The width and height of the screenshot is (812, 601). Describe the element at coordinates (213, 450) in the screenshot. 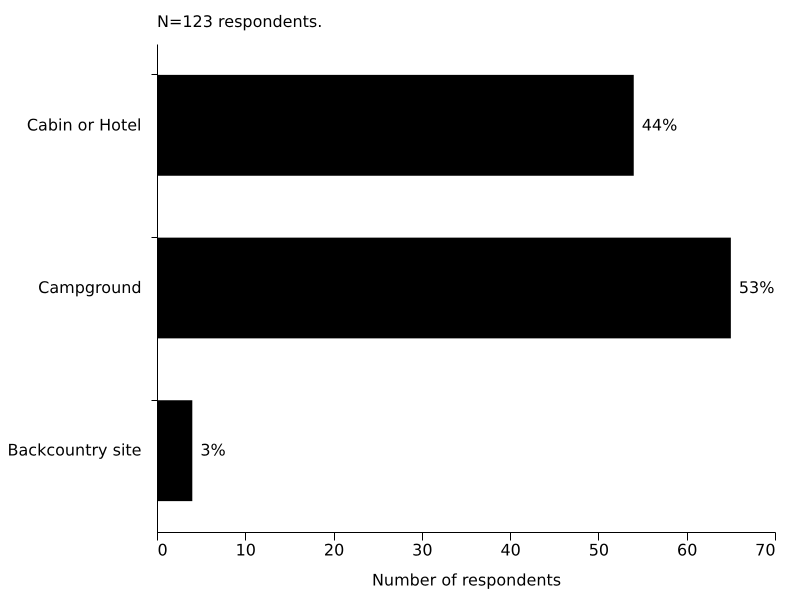

I see `annotation: 3%` at that location.